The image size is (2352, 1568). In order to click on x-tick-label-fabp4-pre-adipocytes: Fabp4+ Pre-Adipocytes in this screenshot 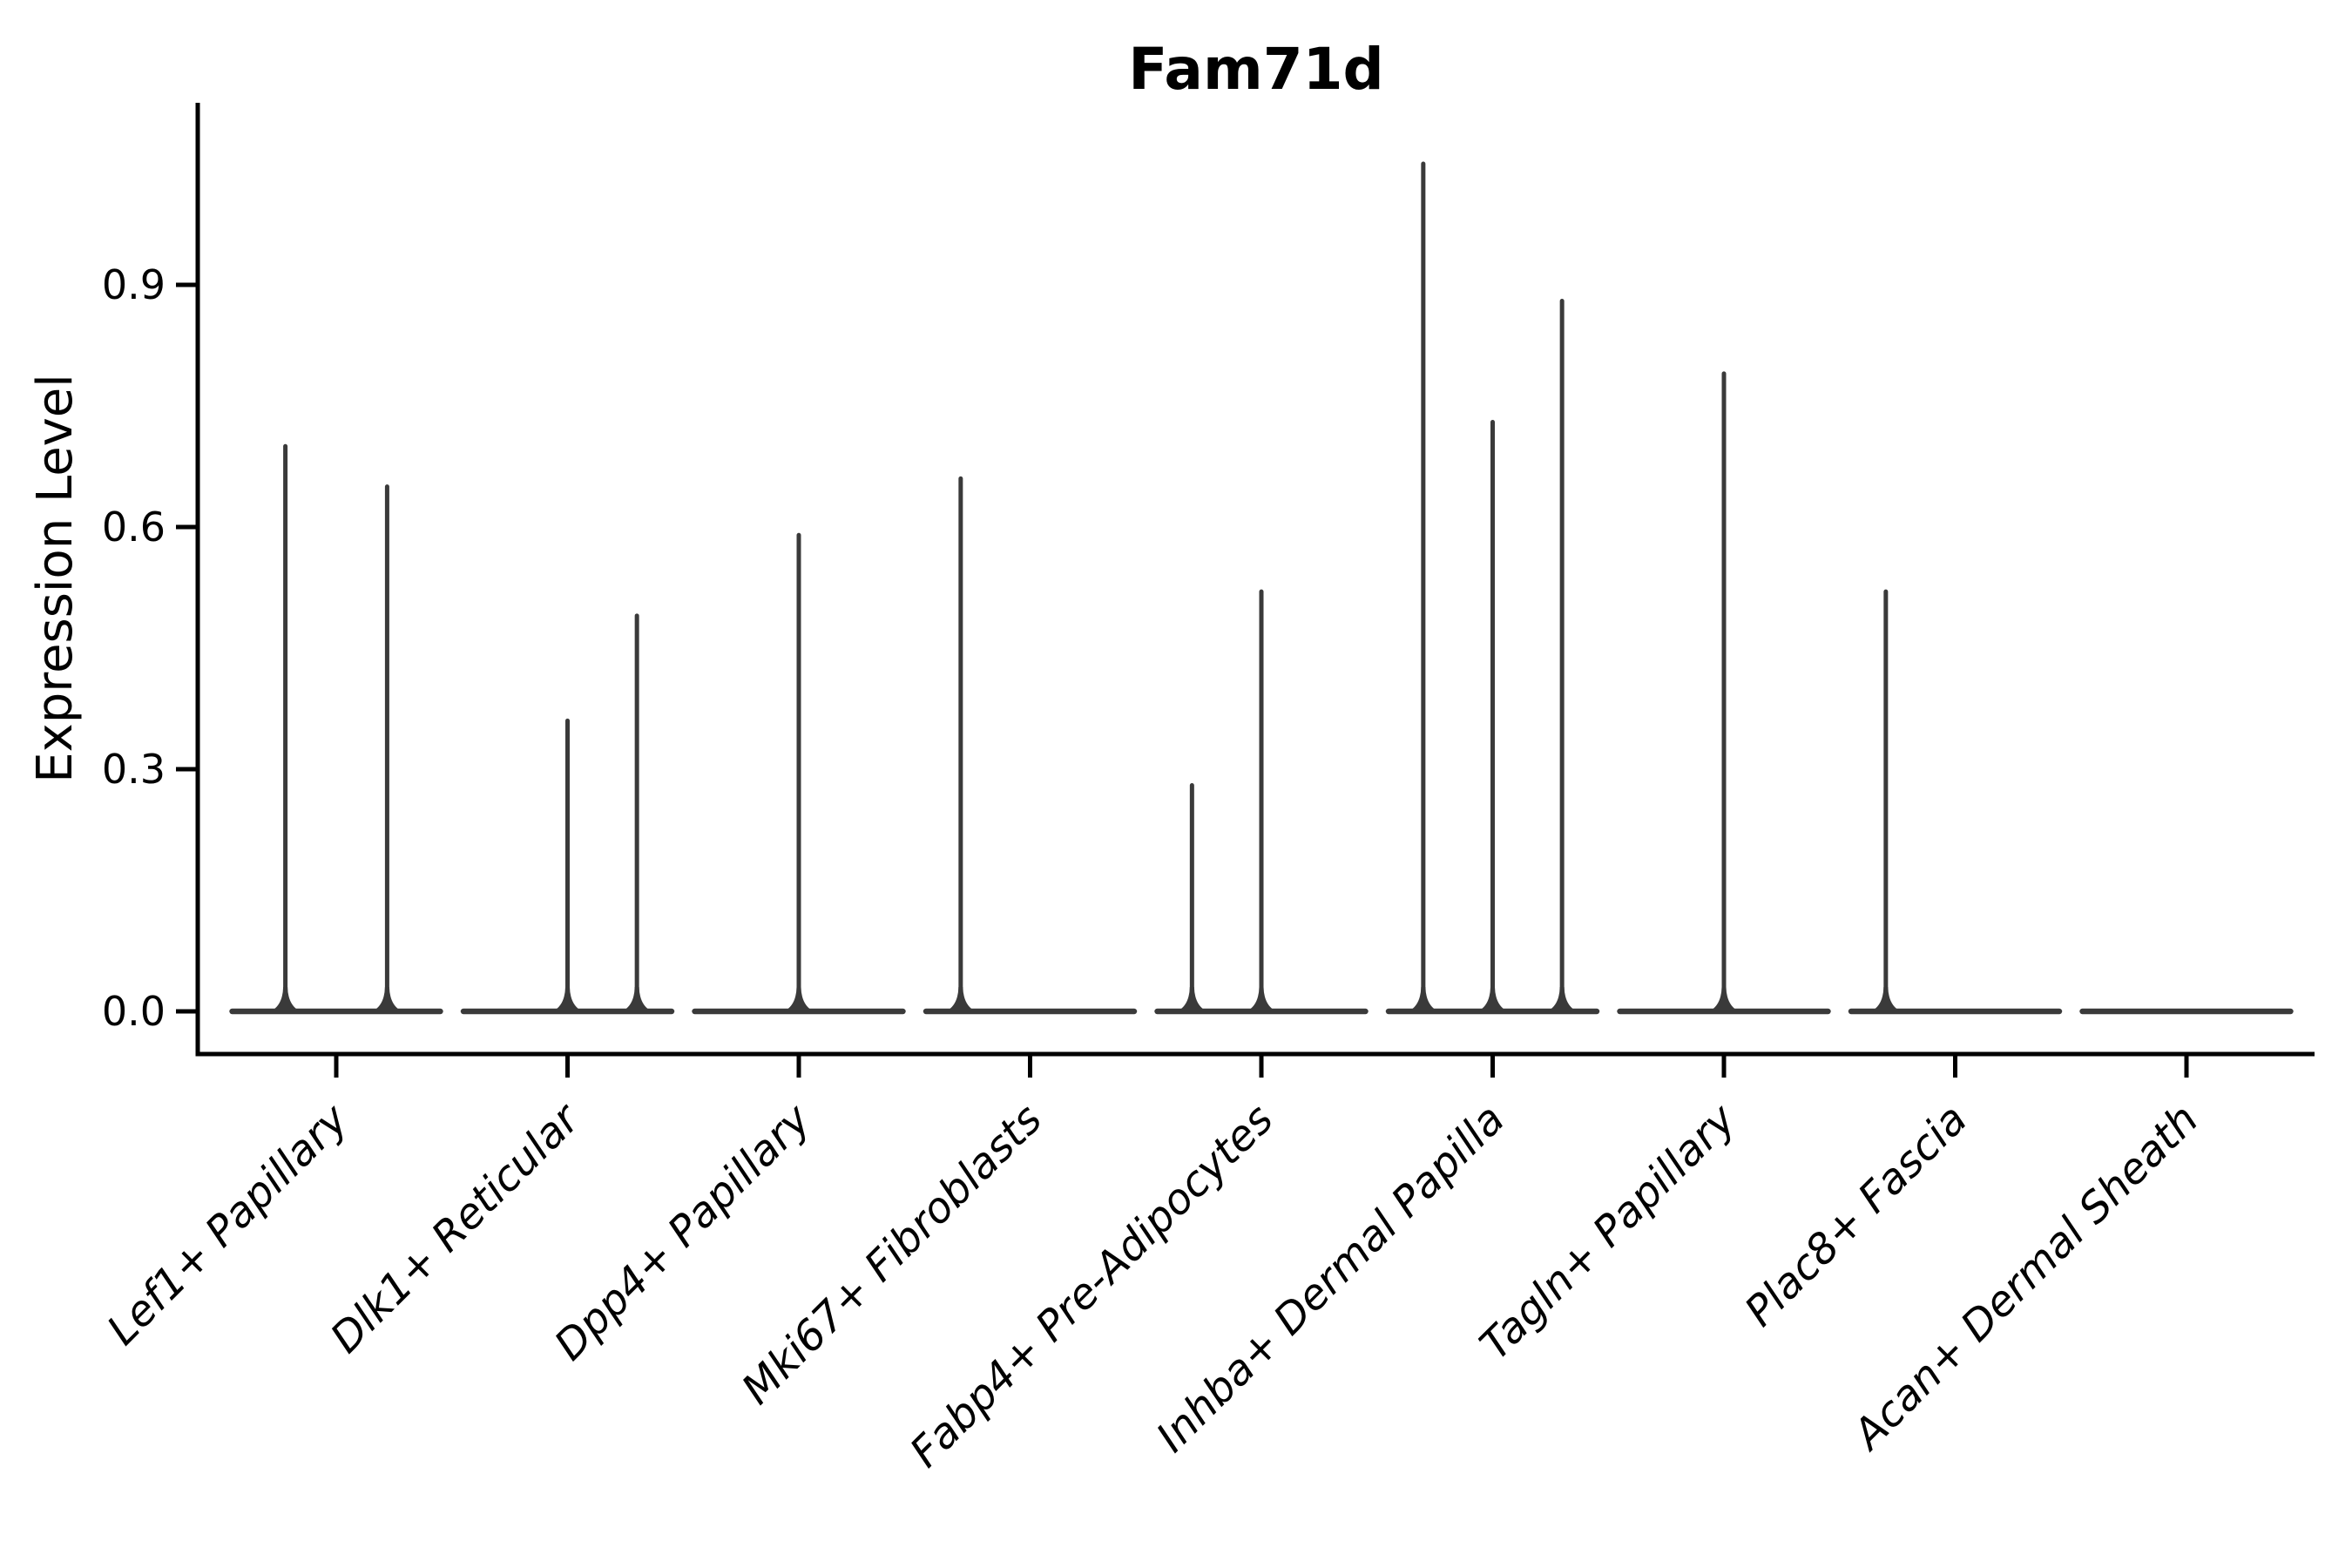, I will do `click(1092, 1286)`.